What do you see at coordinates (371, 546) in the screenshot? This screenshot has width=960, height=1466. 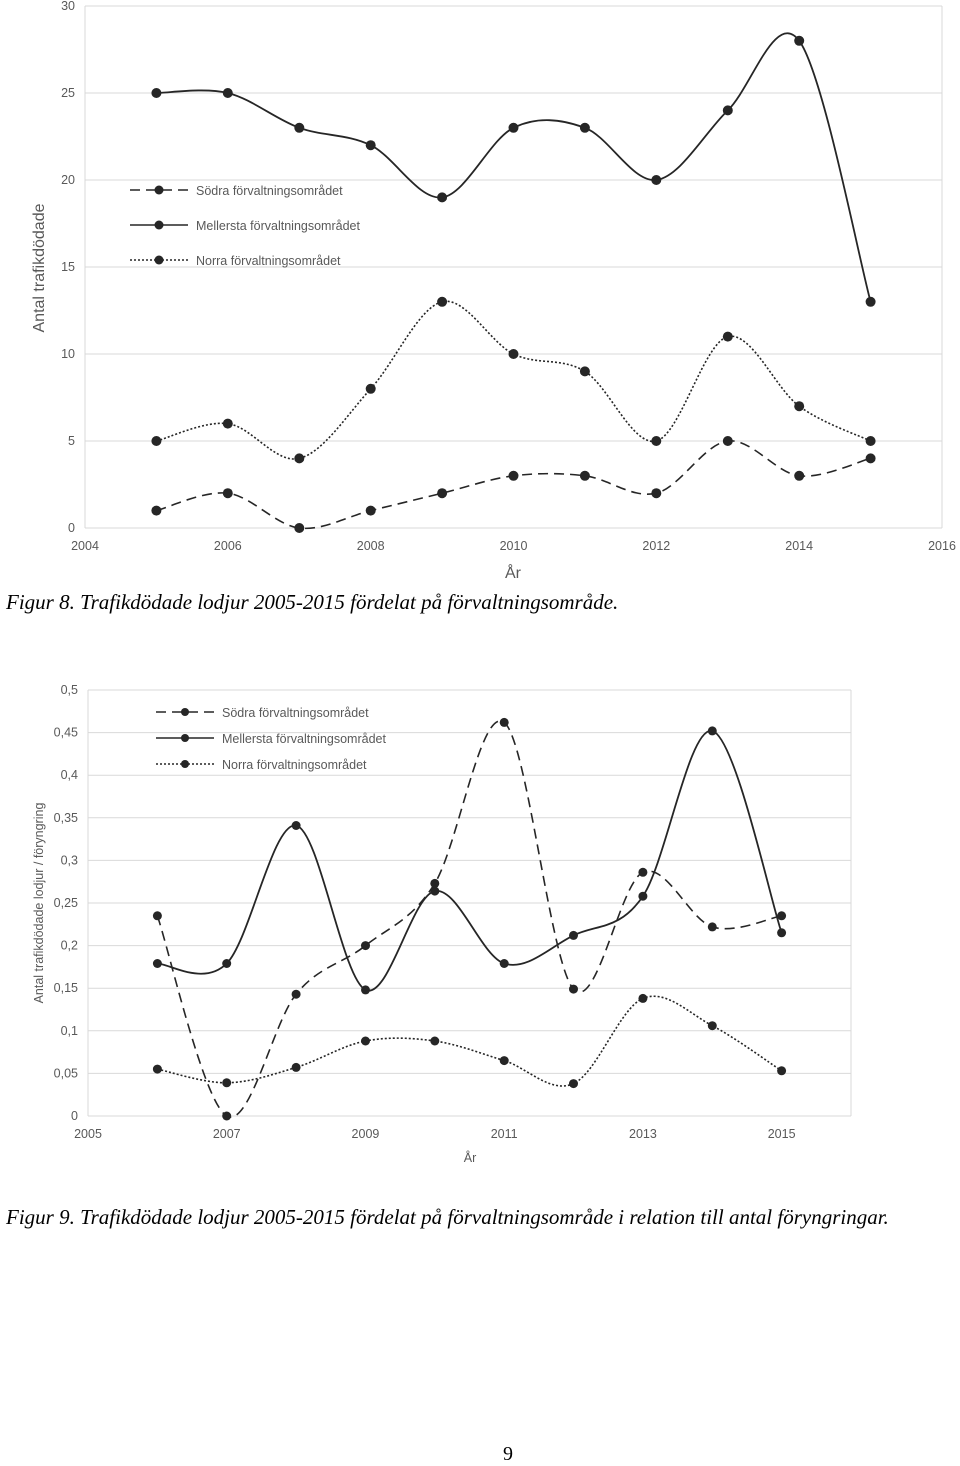 I see `x-tick-label: 2008` at bounding box center [371, 546].